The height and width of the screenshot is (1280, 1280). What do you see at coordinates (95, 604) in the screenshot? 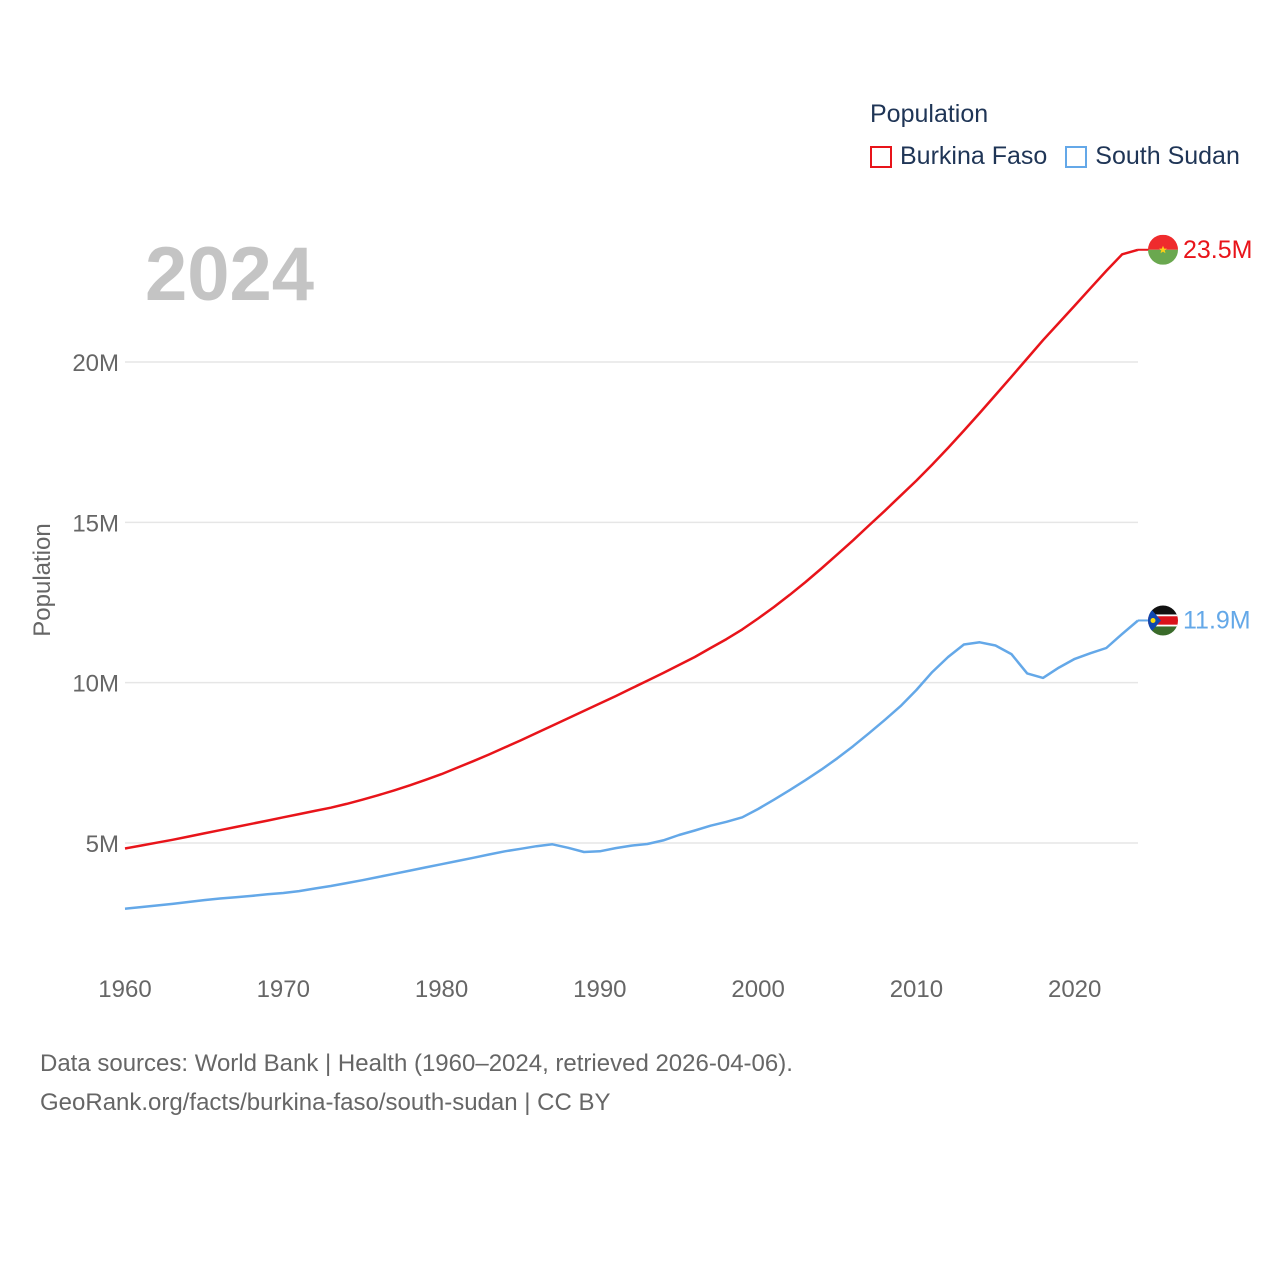
I see `y-axis-ticks: 5M 10M 15M 20M` at bounding box center [95, 604].